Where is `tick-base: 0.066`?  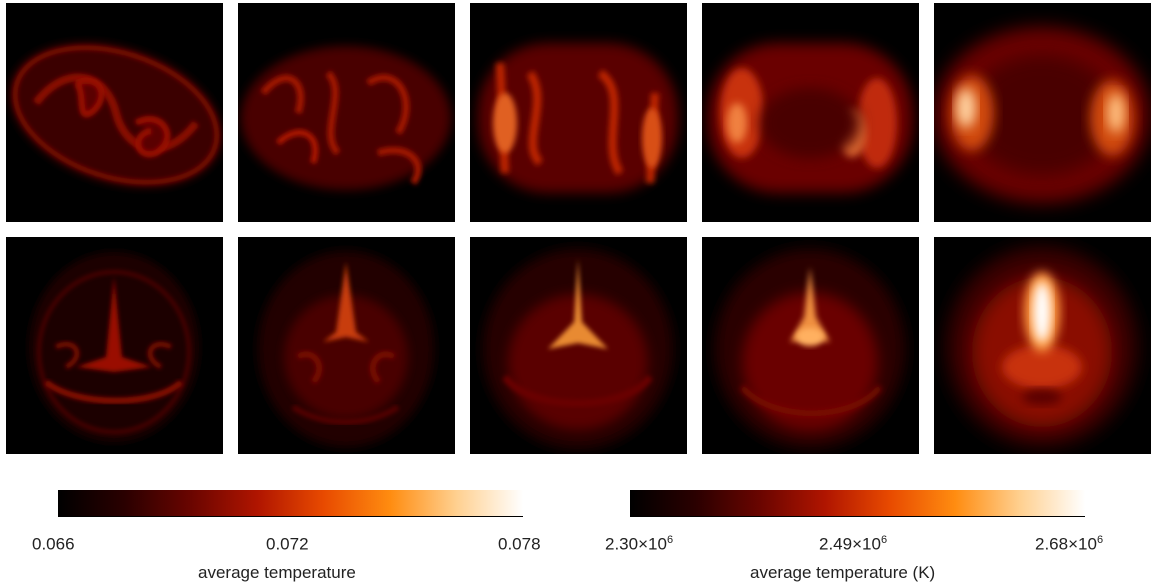
tick-base: 0.066 is located at coordinates (53, 544).